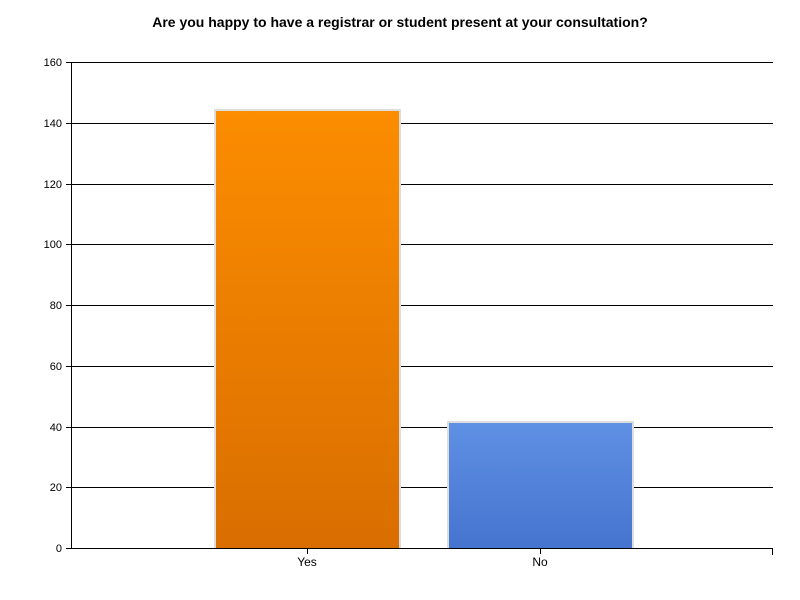 Image resolution: width=800 pixels, height=600 pixels. What do you see at coordinates (58, 549) in the screenshot?
I see `y-axis-tick-label: 0` at bounding box center [58, 549].